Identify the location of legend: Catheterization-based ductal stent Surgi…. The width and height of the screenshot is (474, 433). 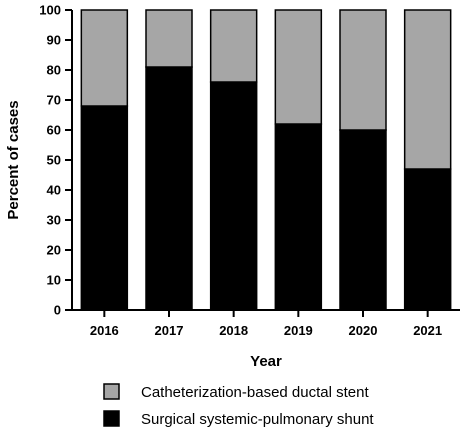
(238, 405).